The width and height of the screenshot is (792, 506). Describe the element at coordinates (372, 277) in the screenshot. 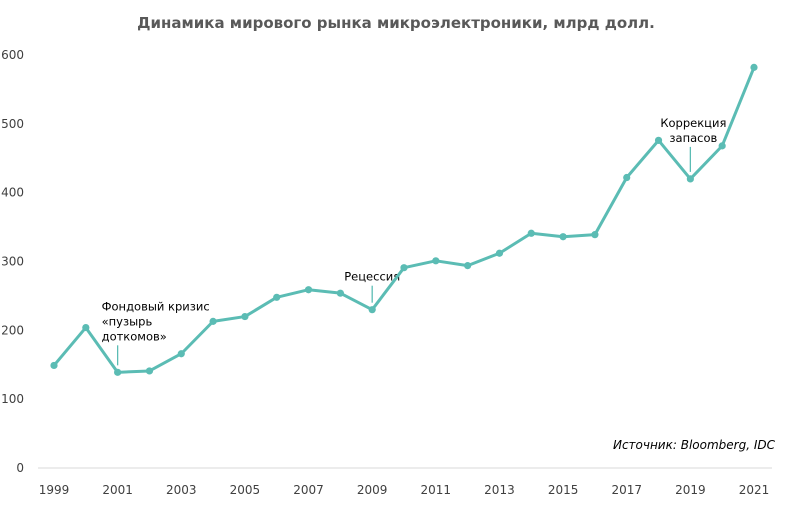

I see `annotation-label: Рецессия` at that location.